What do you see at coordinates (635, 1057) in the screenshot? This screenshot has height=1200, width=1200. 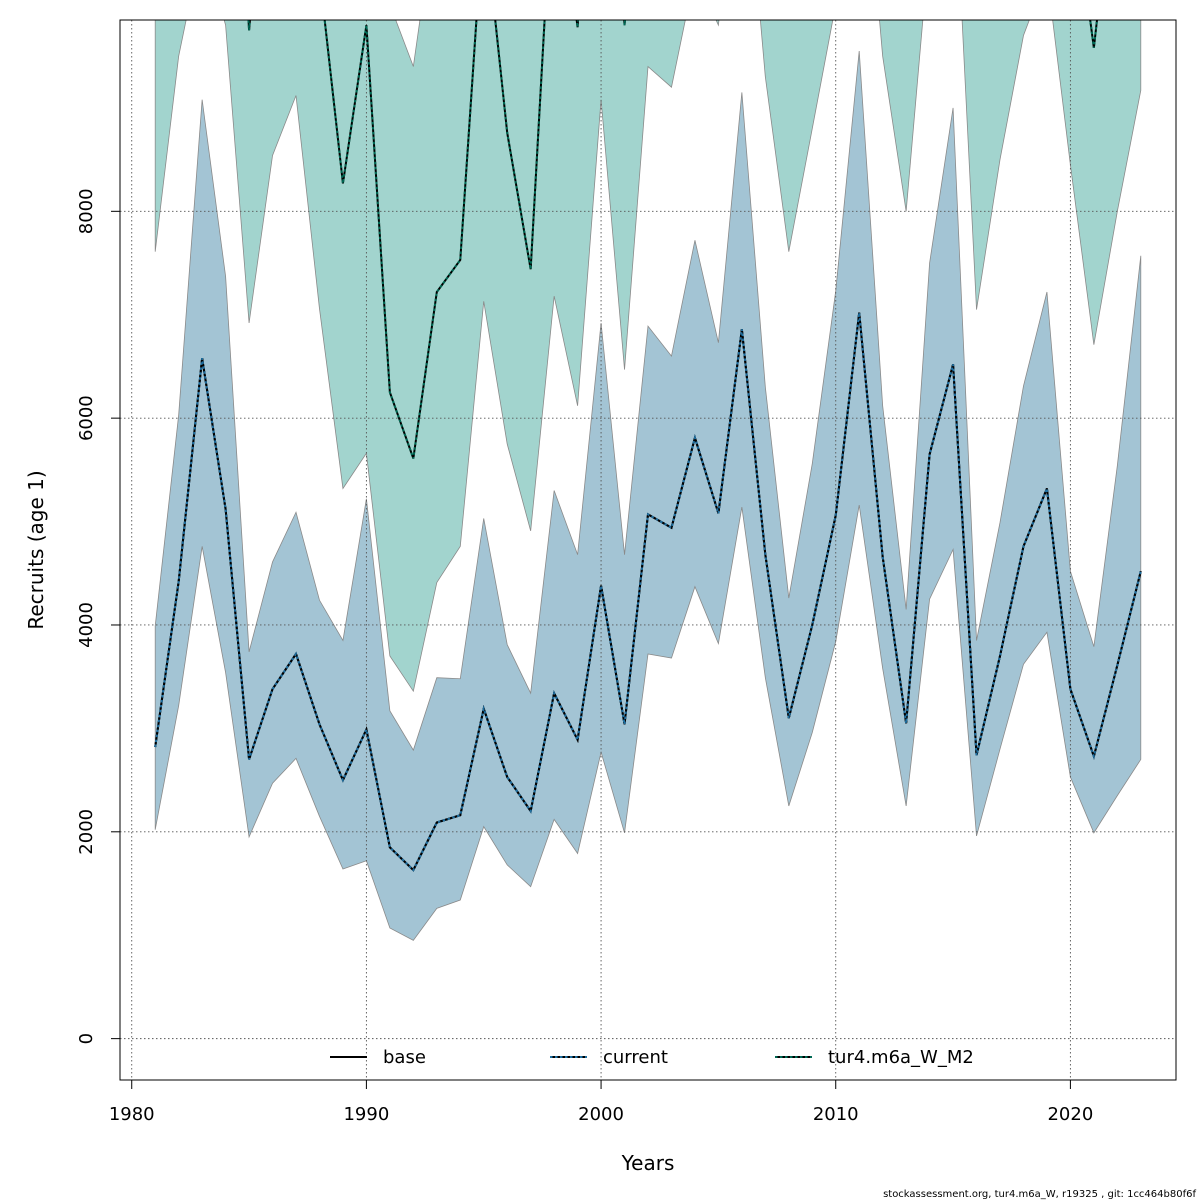 I see `legend-label-current: current` at bounding box center [635, 1057].